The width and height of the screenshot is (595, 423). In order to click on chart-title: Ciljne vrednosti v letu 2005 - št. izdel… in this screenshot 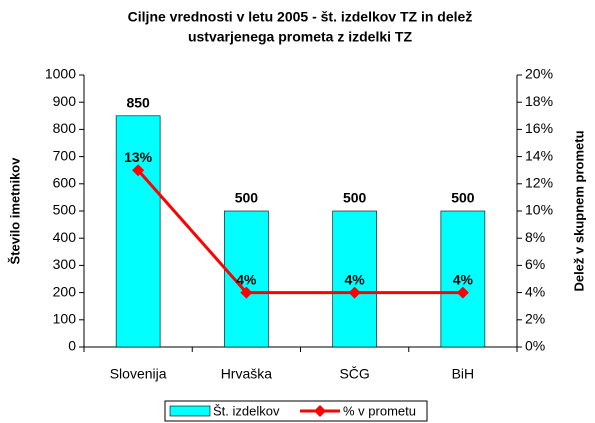, I will do `click(300, 17)`.